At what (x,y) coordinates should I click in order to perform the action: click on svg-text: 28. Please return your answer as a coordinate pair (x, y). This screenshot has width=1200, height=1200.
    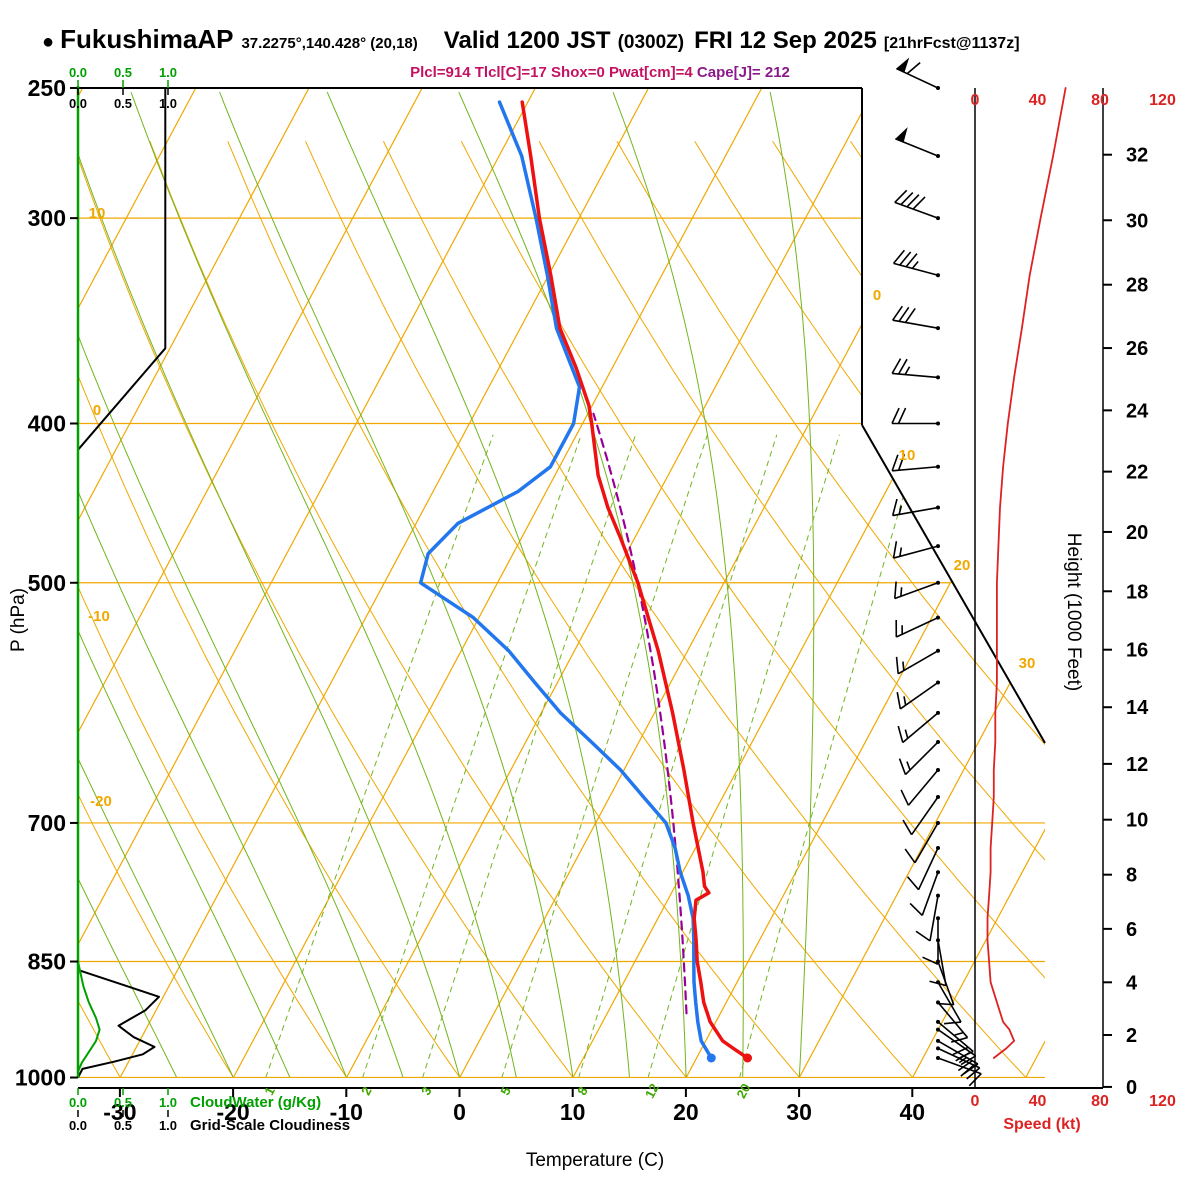
    Looking at the image, I should click on (1137, 286).